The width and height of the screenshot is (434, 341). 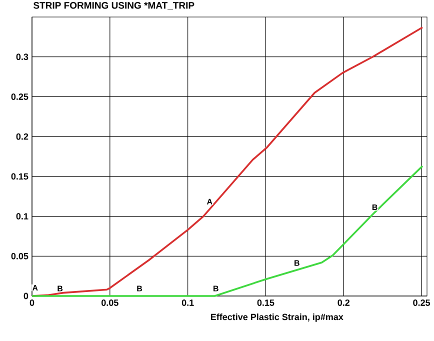 What do you see at coordinates (188, 303) in the screenshot?
I see `x-tick-label: 0.1` at bounding box center [188, 303].